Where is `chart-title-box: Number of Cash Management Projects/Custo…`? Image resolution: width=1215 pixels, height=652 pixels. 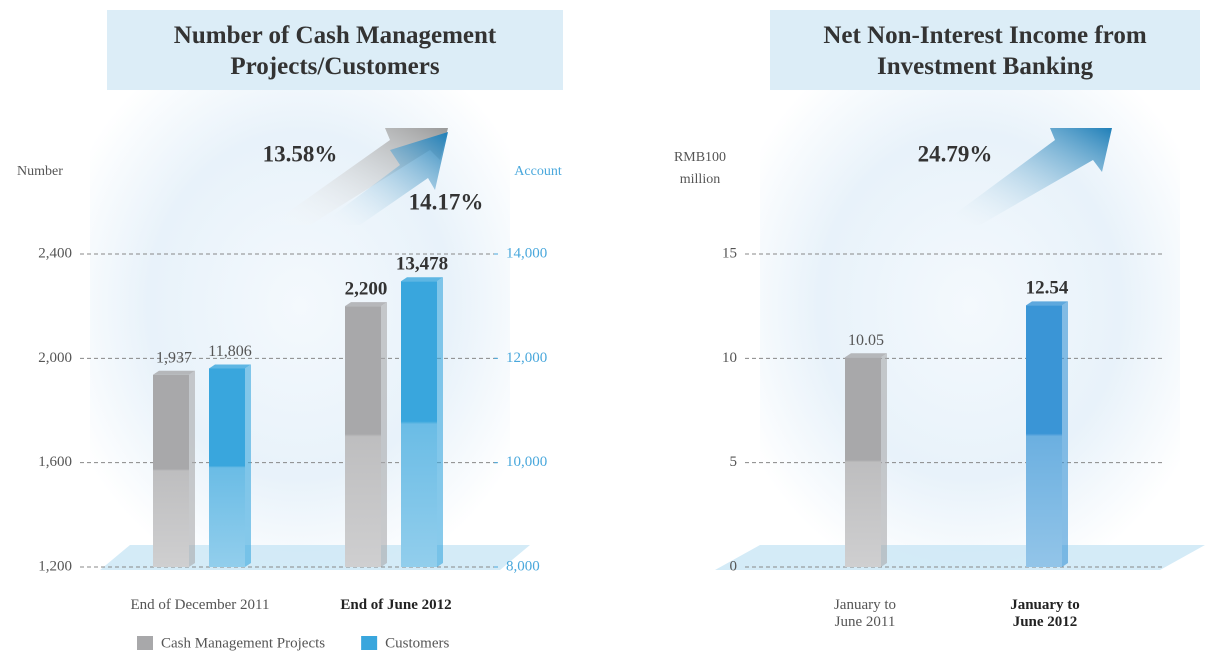
chart-title-box: Number of Cash Management Projects/Custo… is located at coordinates (335, 51).